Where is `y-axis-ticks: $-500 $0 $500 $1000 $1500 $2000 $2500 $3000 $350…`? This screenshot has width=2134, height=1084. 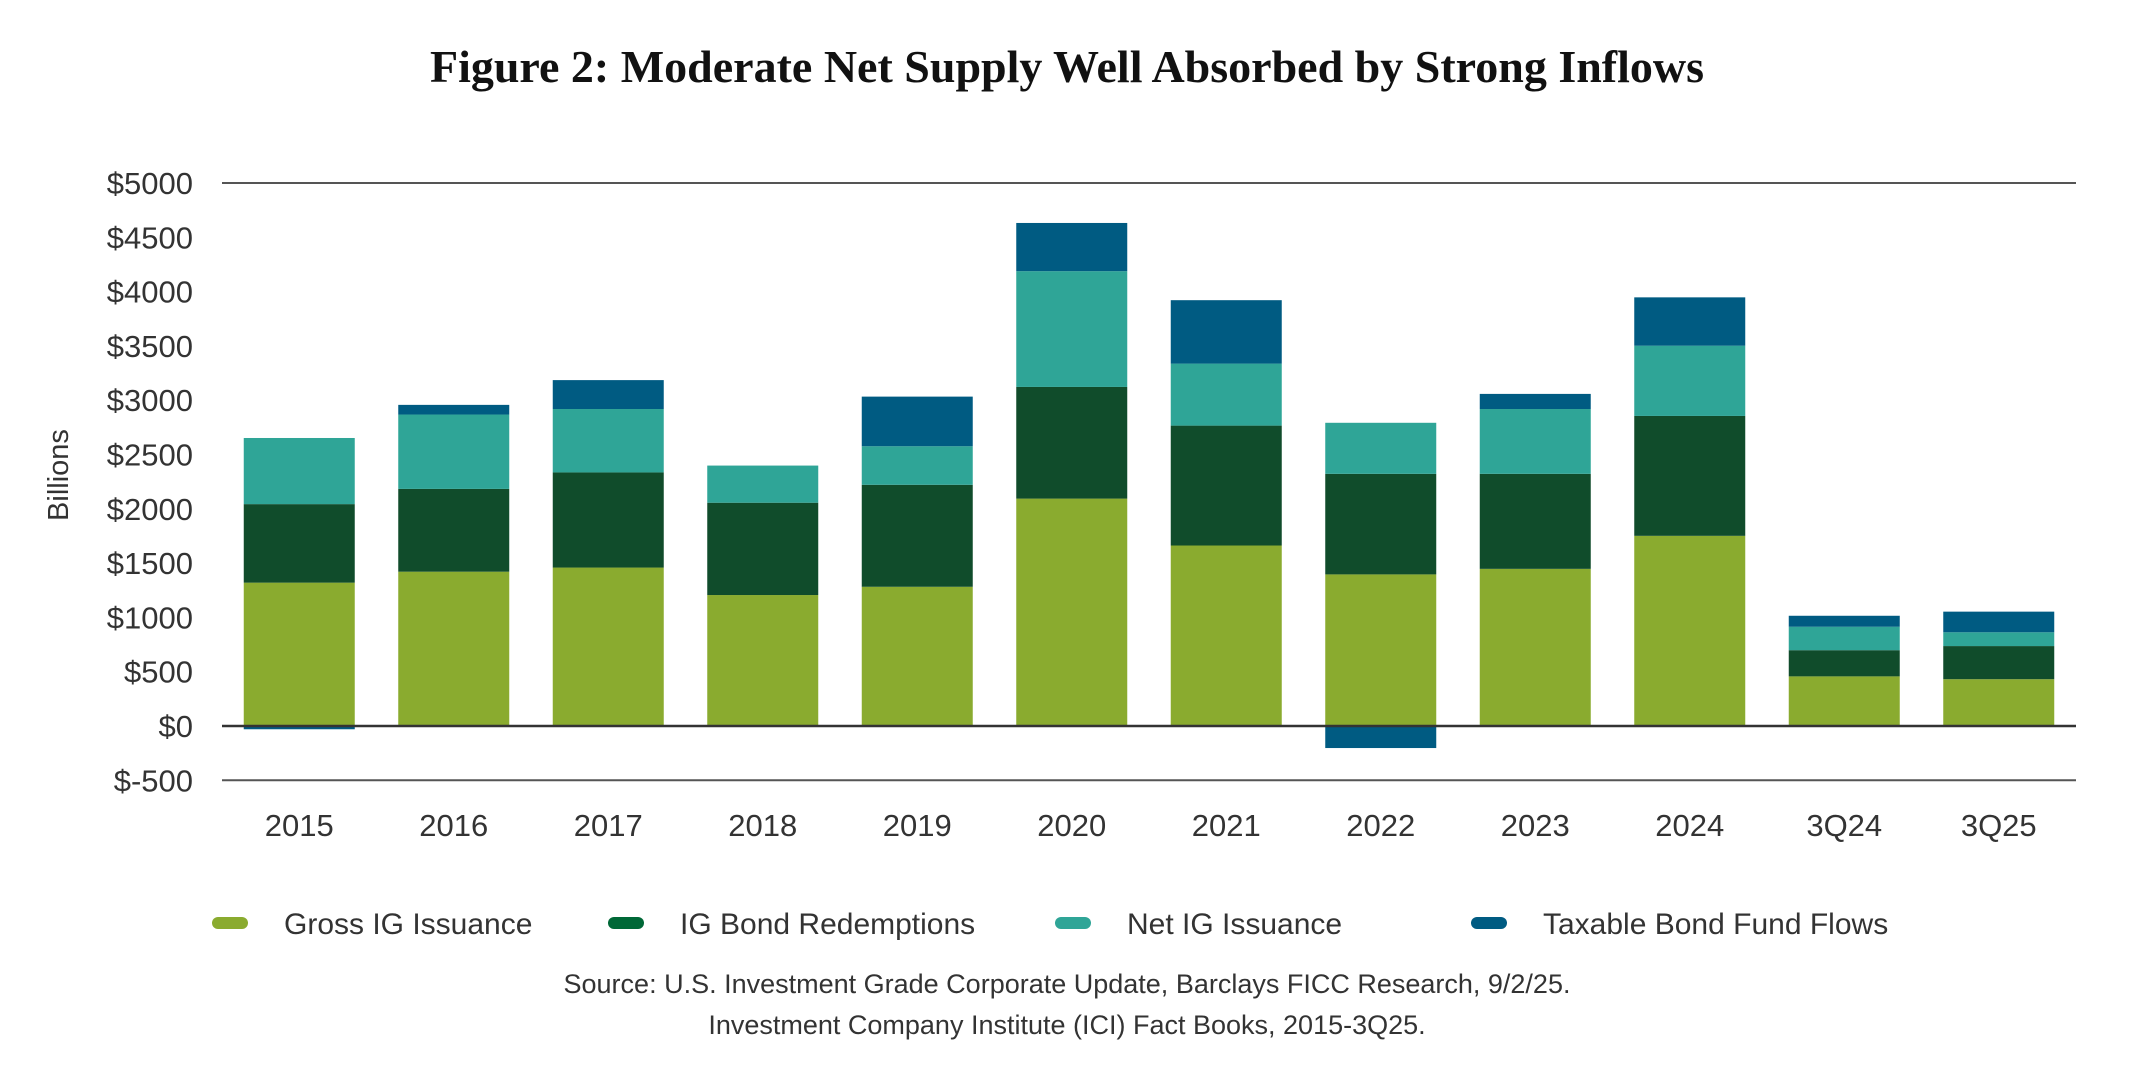 y-axis-ticks: $-500 $0 $500 $1000 $1500 $2000 $2500 $3000 $350… is located at coordinates (150, 482).